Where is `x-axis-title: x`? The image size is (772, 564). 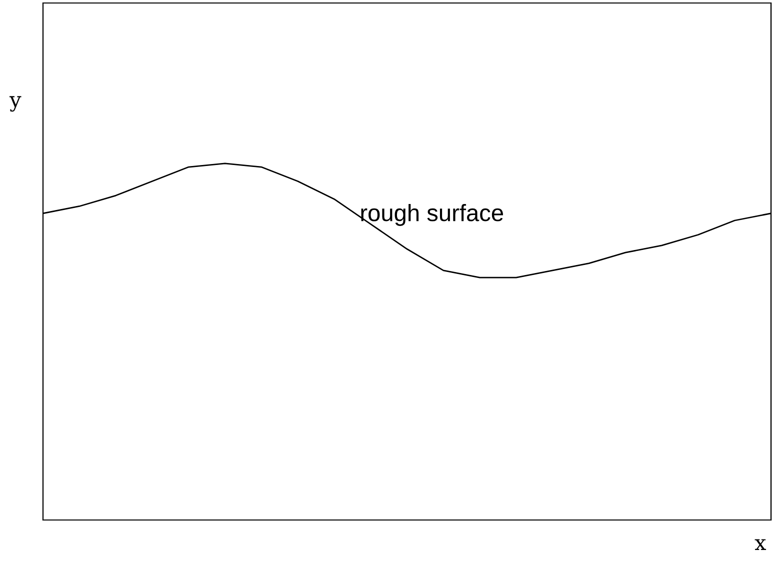
x-axis-title: x is located at coordinates (760, 544).